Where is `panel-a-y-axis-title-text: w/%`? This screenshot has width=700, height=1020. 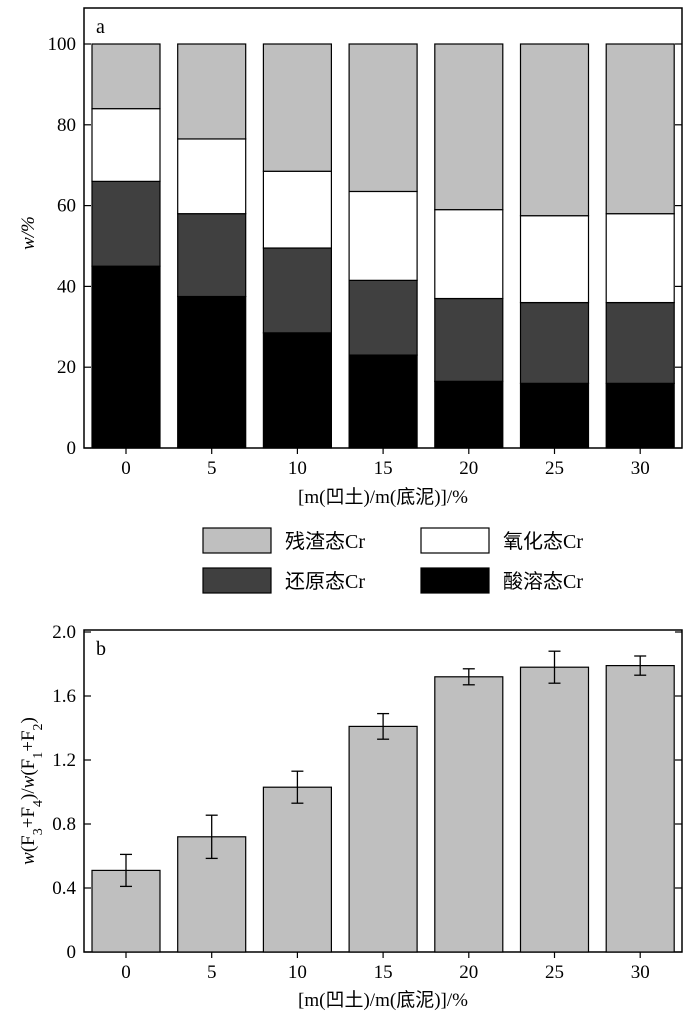
panel-a-y-axis-title-text: w/% is located at coordinates (28, 233).